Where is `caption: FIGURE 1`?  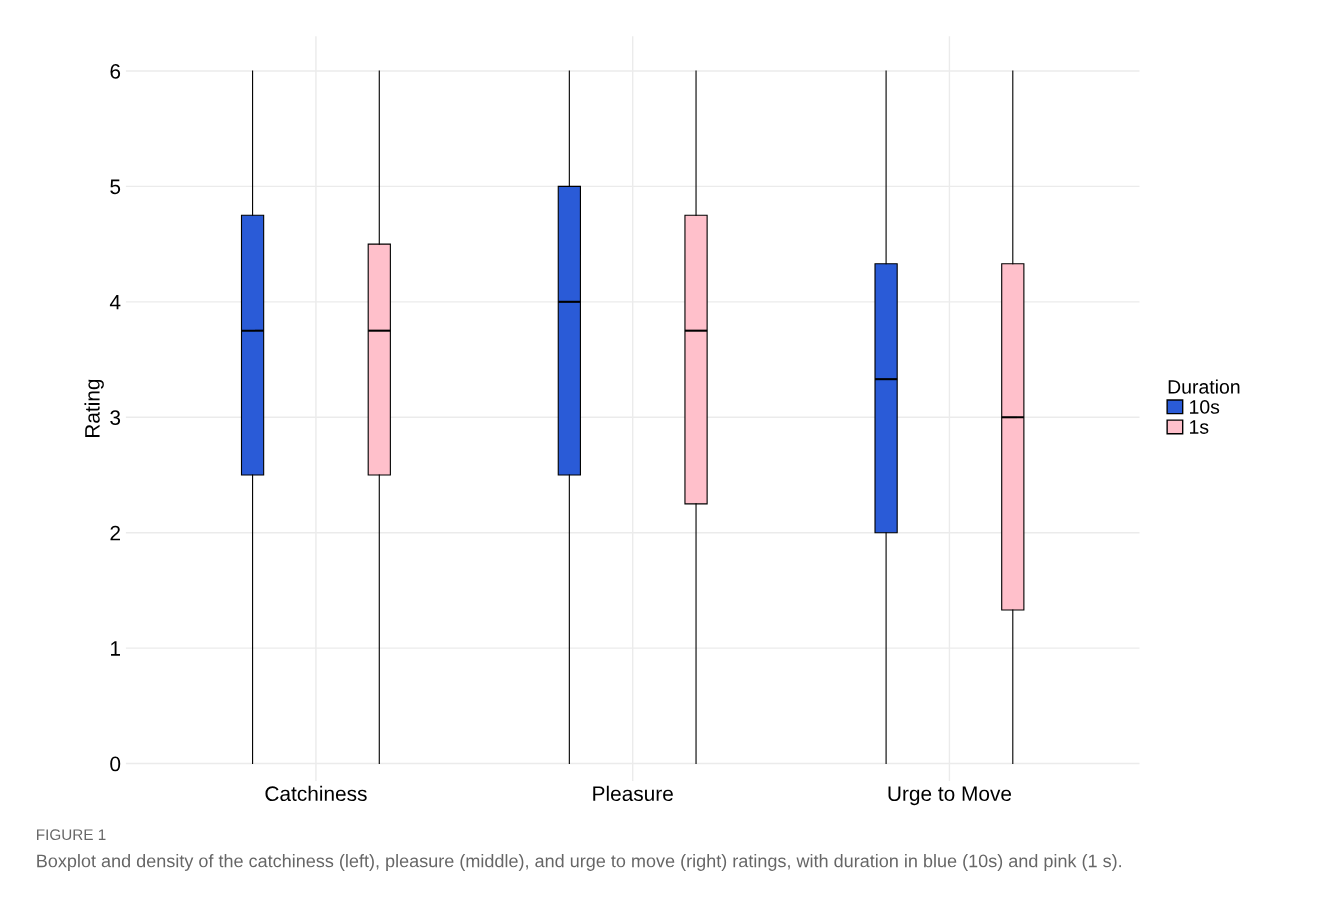
caption: FIGURE 1 is located at coordinates (71, 835).